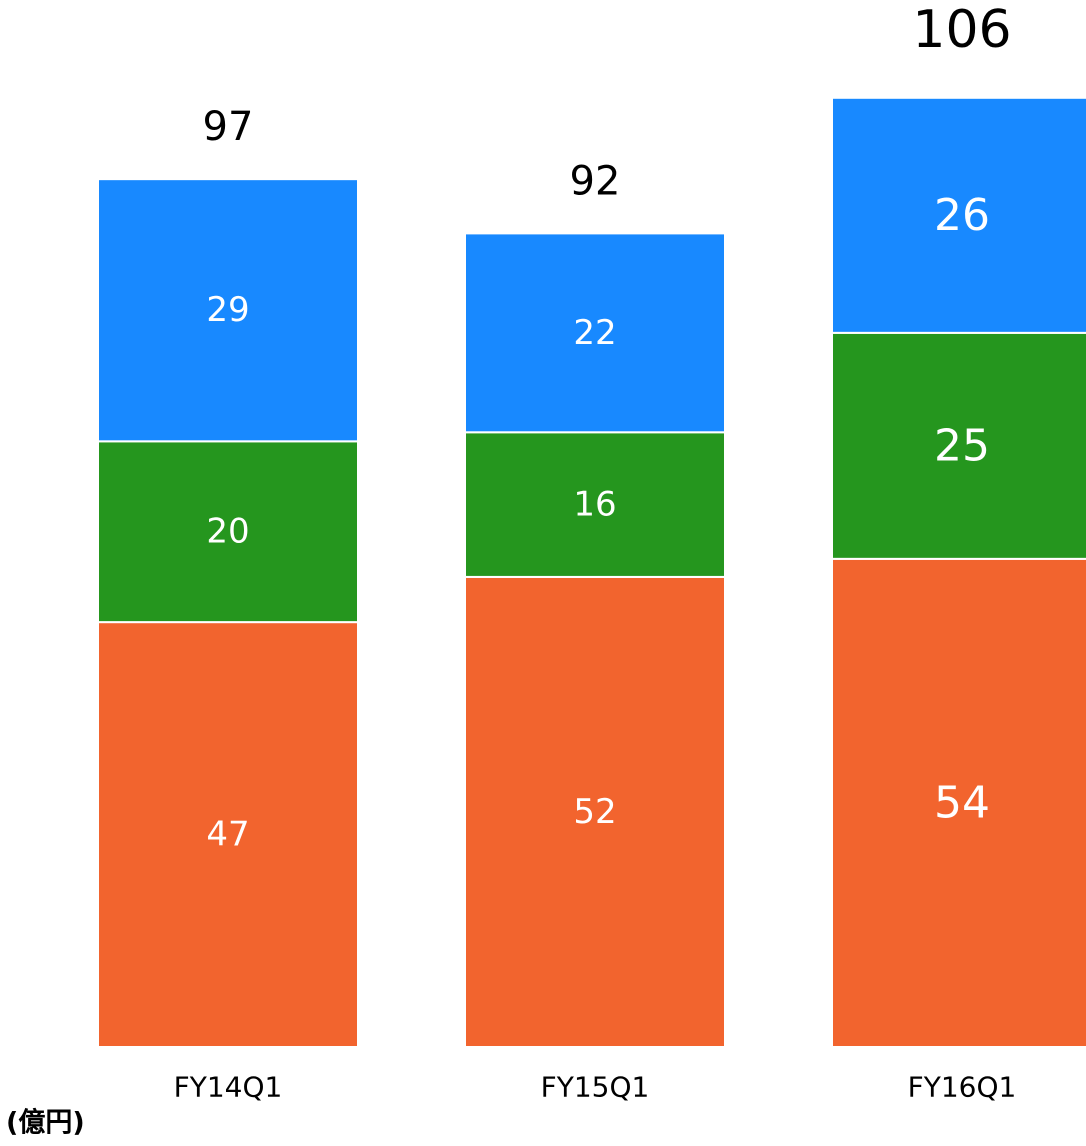  I want to click on bar-segment-fy14q1-s2, so click(228, 532).